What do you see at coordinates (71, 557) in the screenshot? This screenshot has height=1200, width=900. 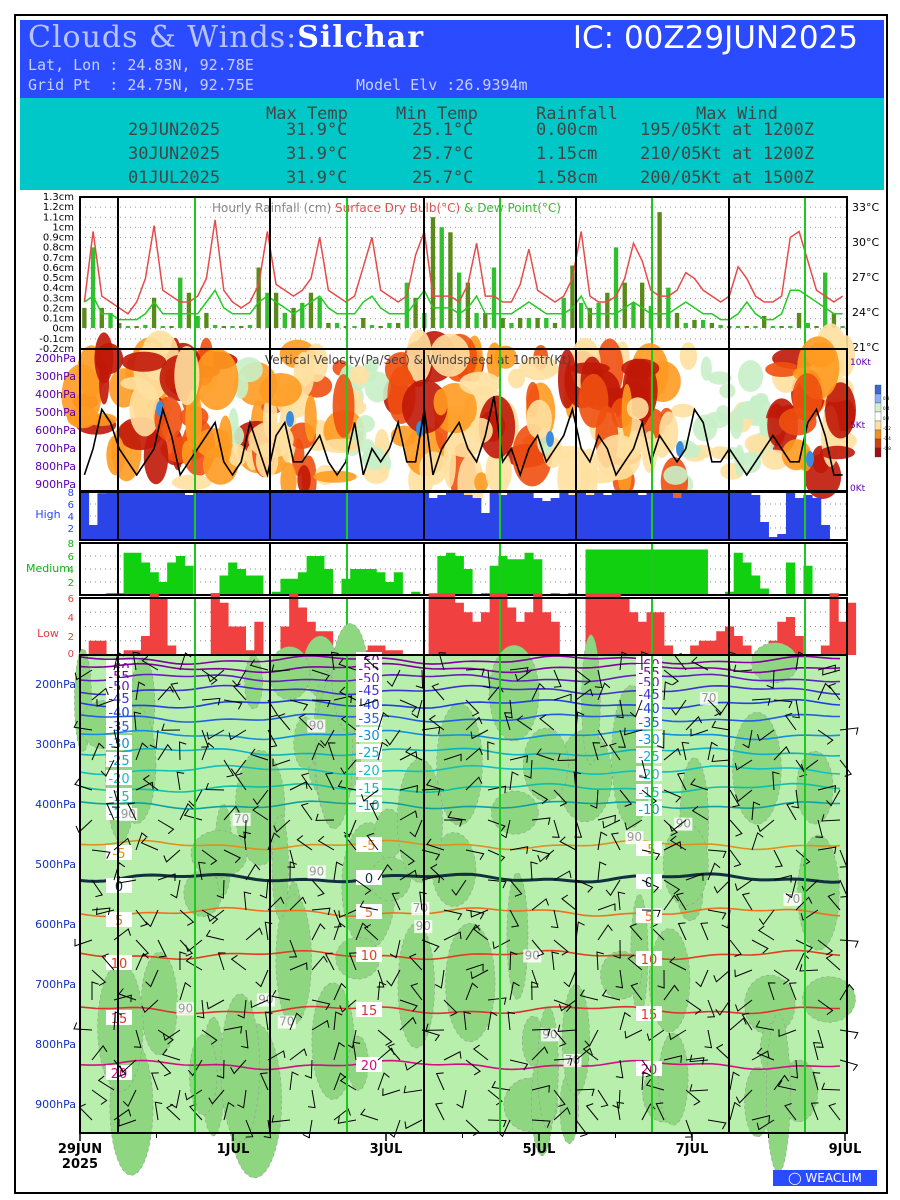 I see `y-tick-label: 6` at bounding box center [71, 557].